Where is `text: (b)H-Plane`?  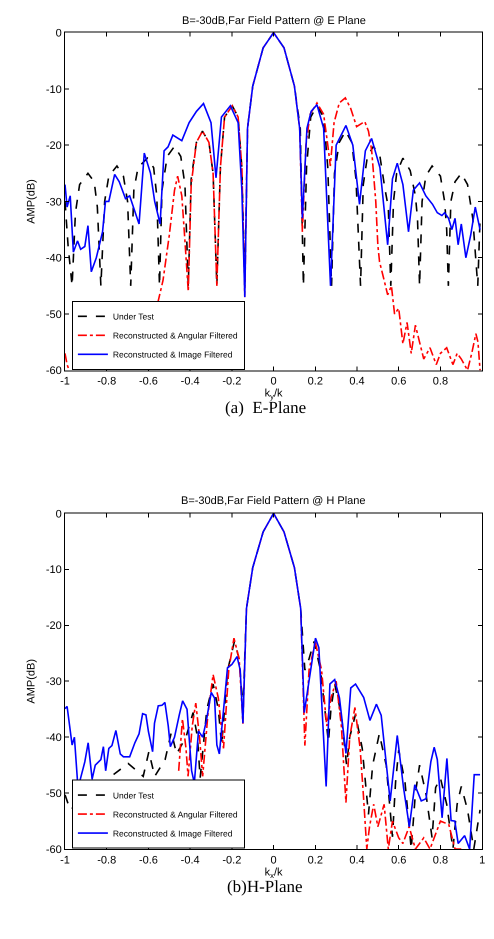
text: (b)H-Plane is located at coordinates (265, 886).